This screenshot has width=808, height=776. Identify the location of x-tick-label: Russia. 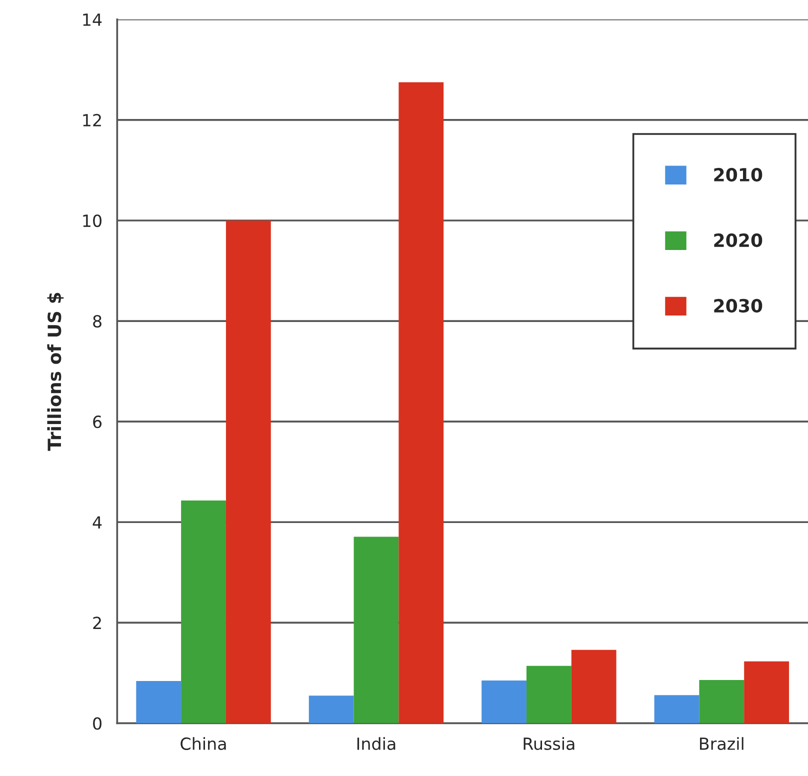
(549, 743).